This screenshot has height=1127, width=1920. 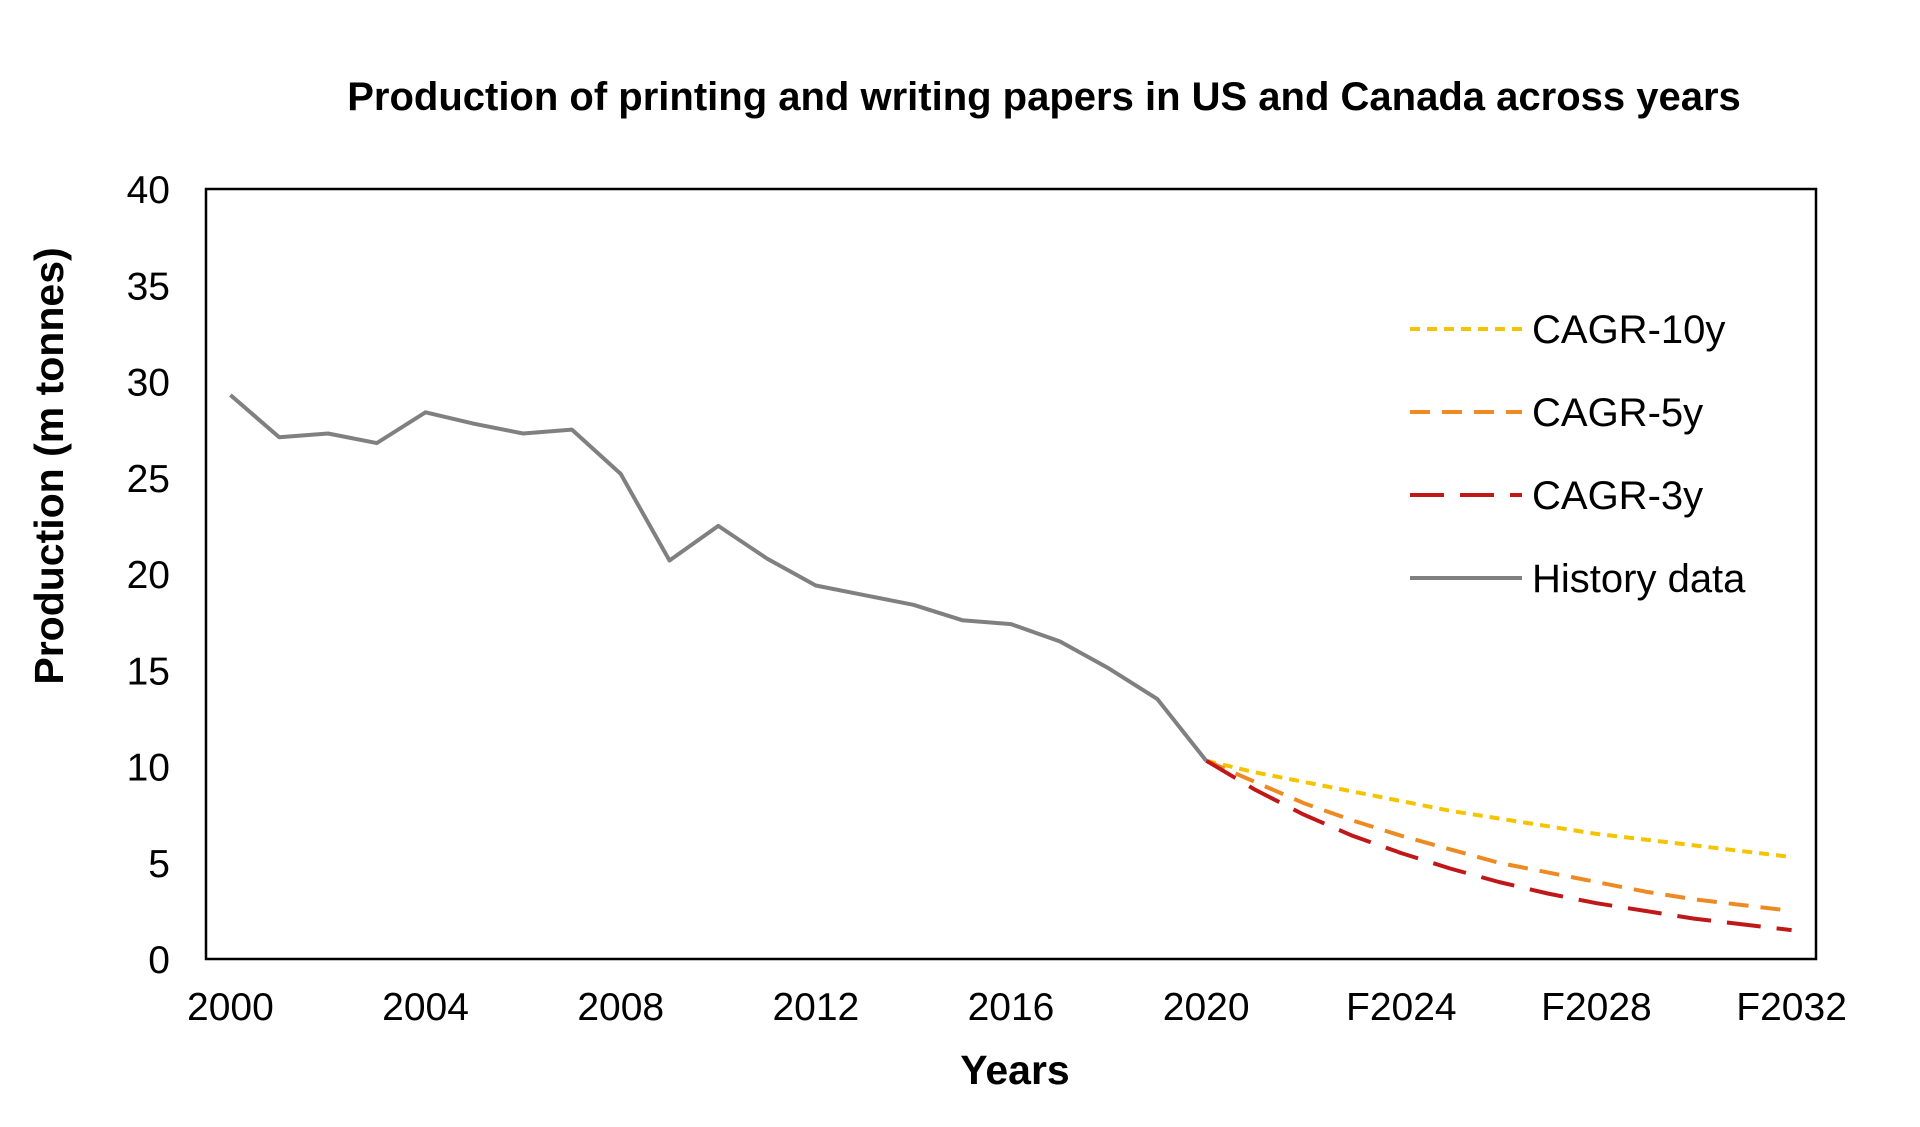 I want to click on x-tick-label: 2016, so click(x=1011, y=1007).